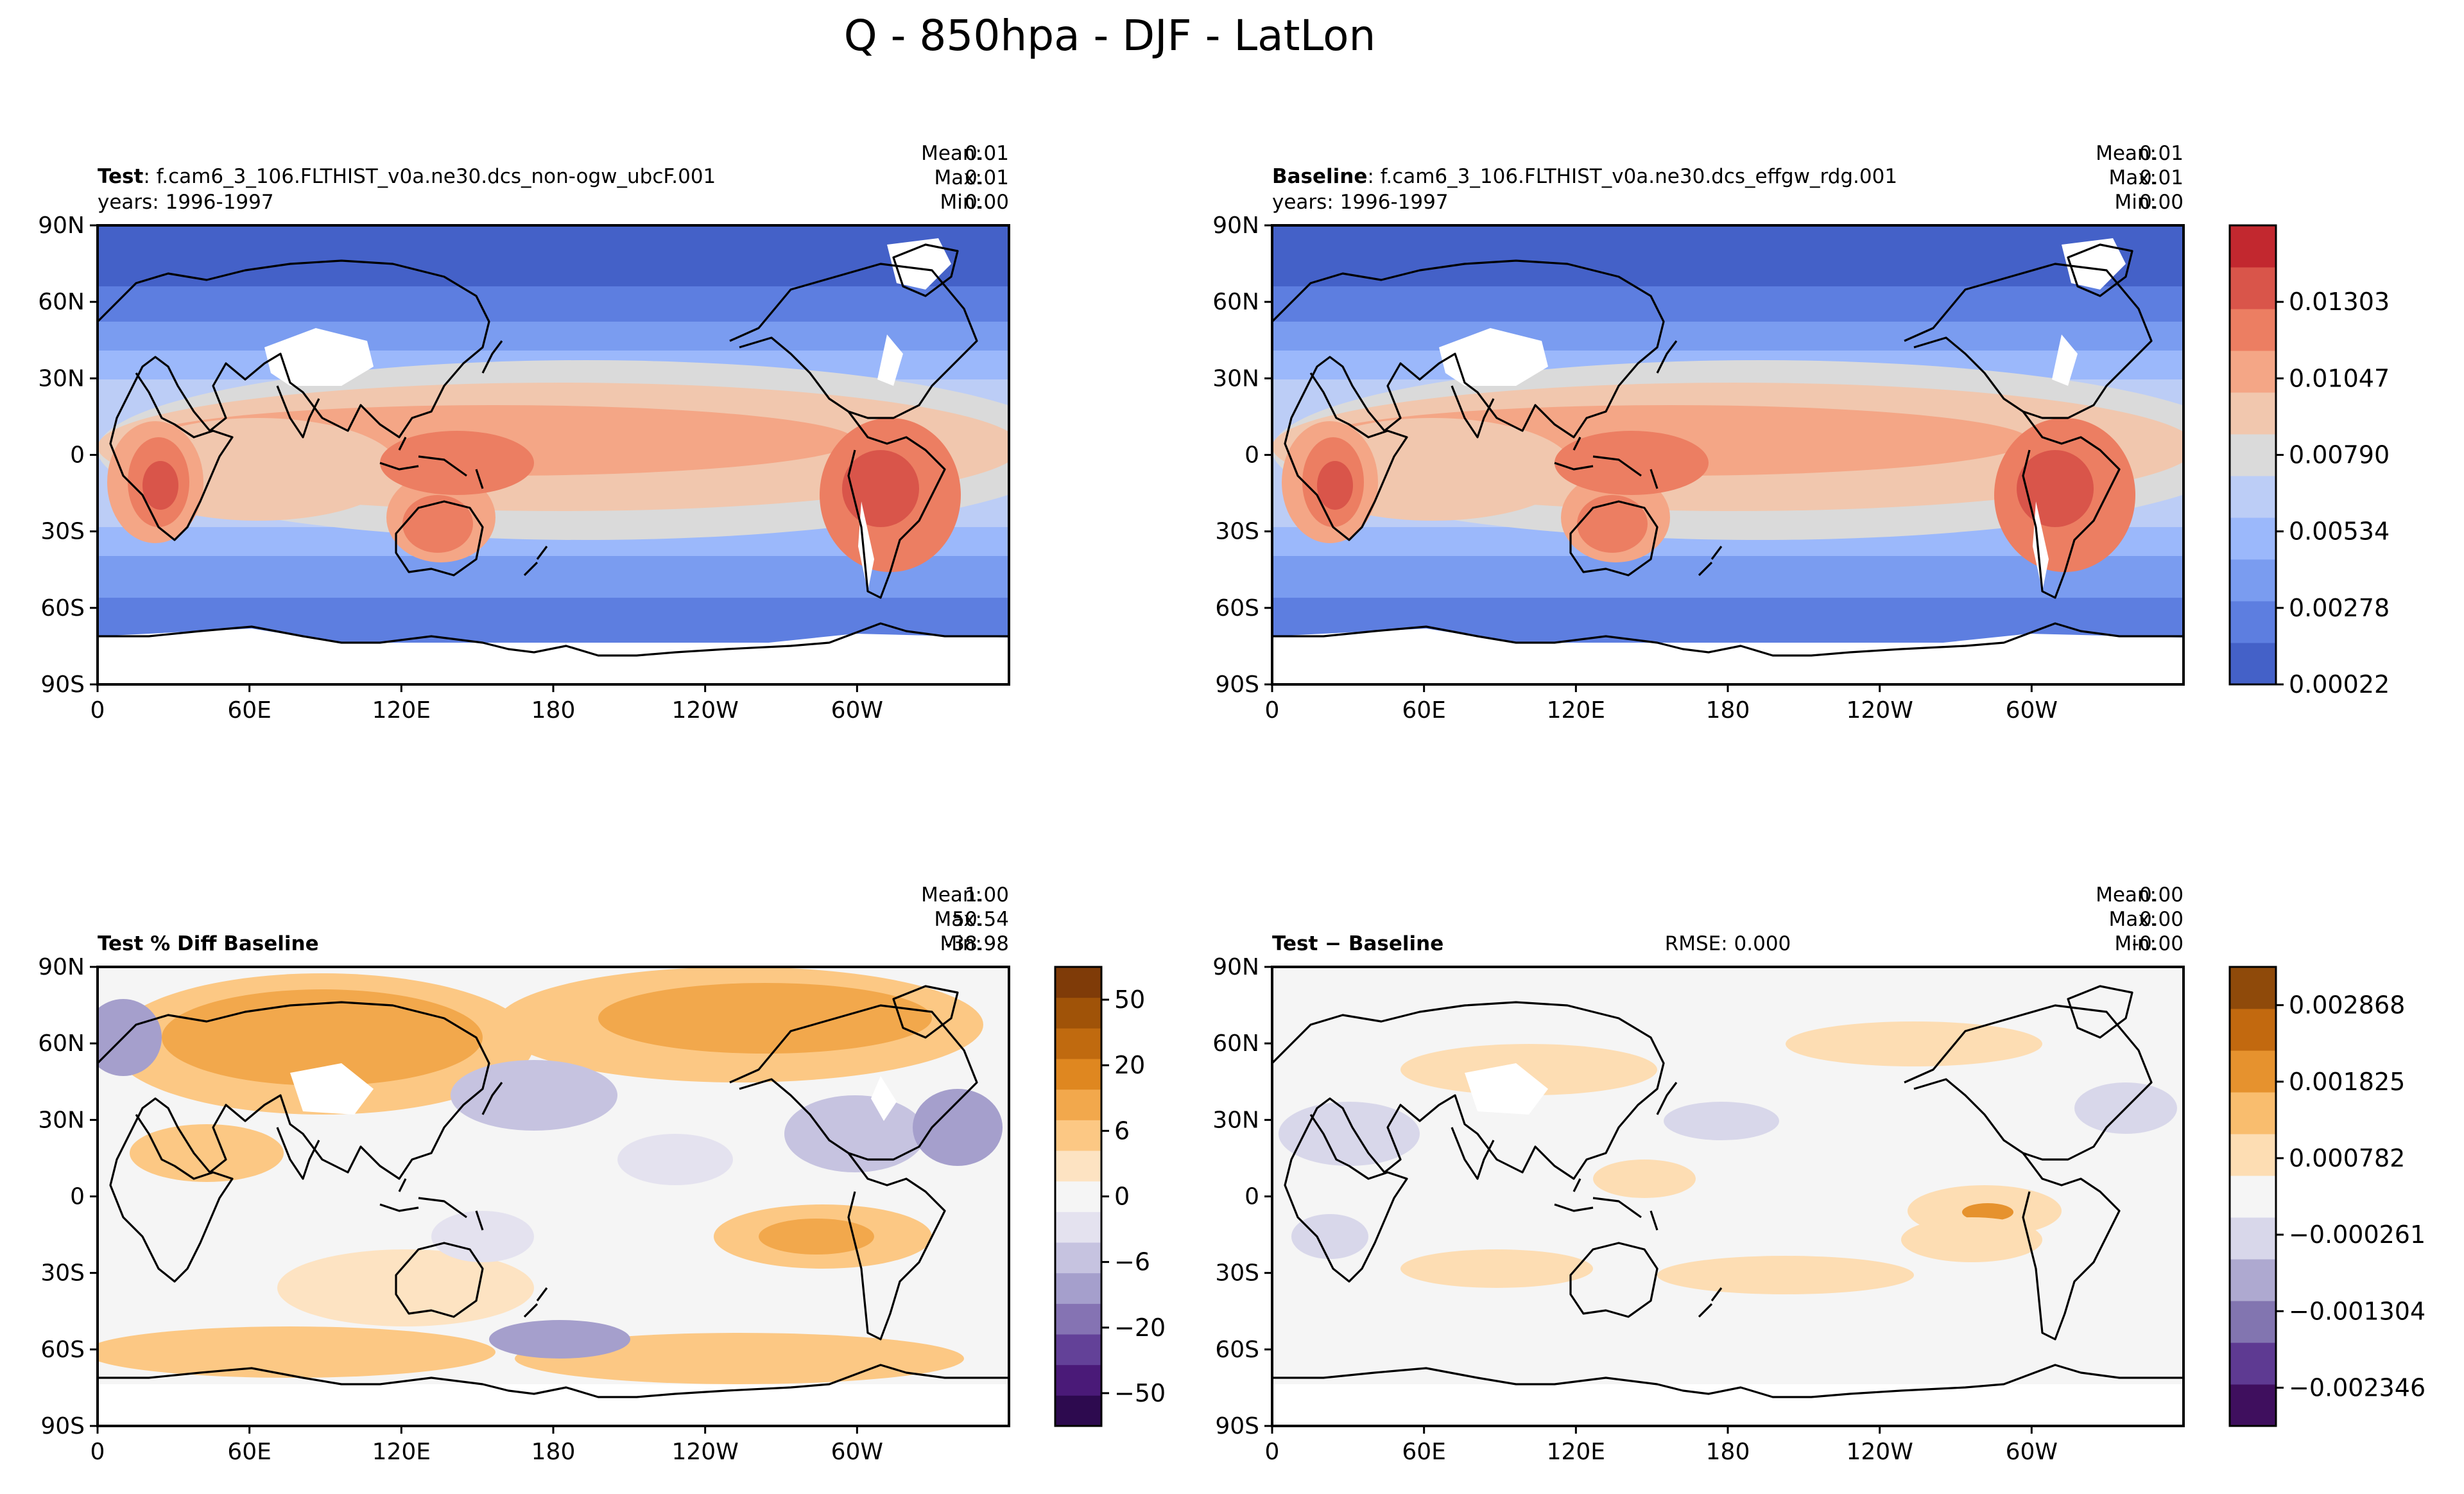  What do you see at coordinates (2339, 378) in the screenshot?
I see `colorbar-tick-label: 0.01047` at bounding box center [2339, 378].